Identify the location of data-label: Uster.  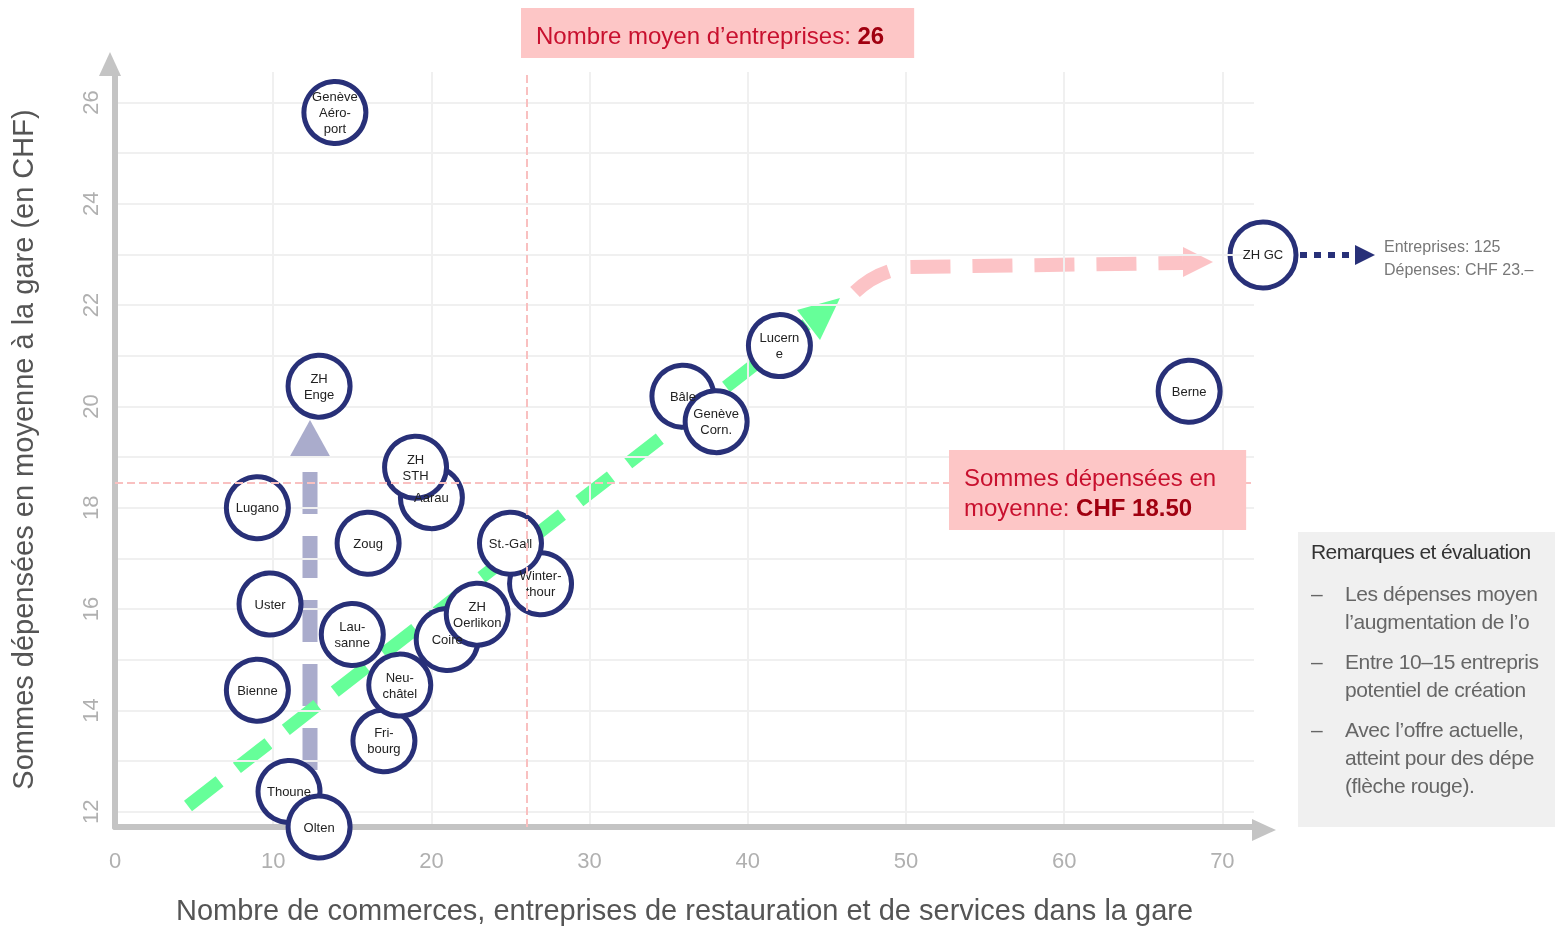
(270, 604).